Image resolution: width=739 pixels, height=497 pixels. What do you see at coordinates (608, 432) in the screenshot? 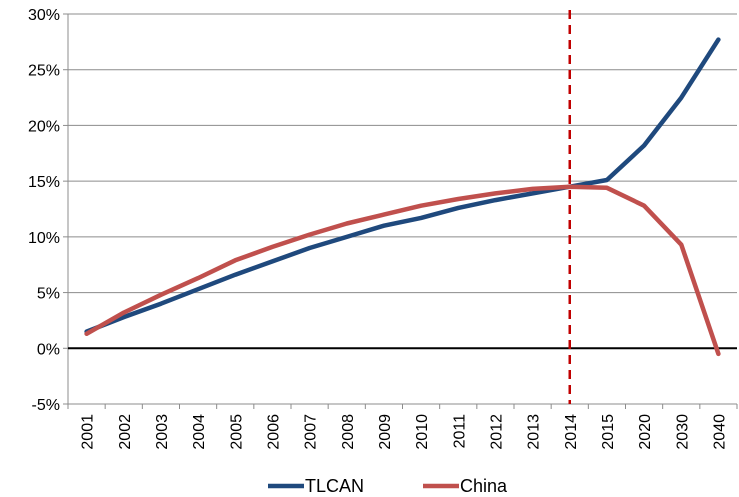
I see `x-tick-label: 2015` at bounding box center [608, 432].